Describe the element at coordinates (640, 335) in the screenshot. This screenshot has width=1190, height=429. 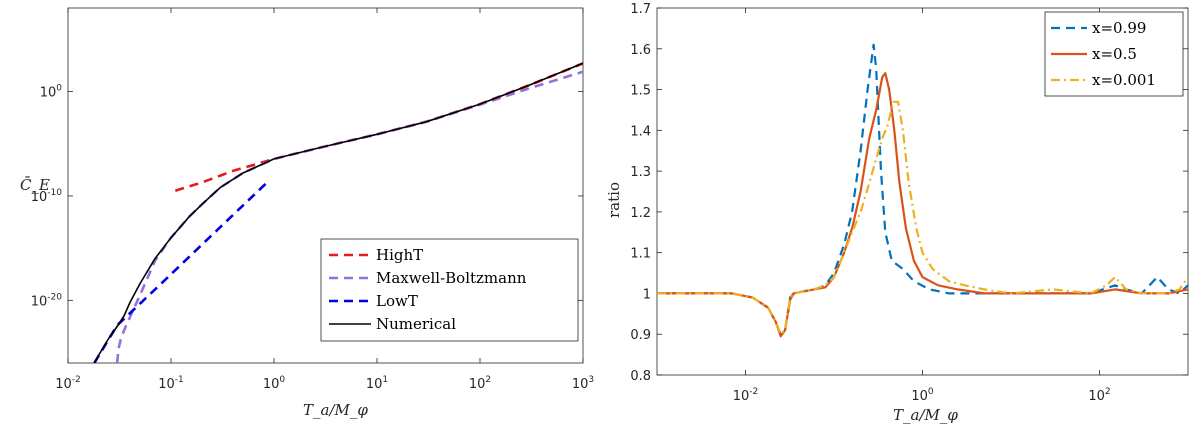
I see `right-y-tick-label: 0.9` at that location.